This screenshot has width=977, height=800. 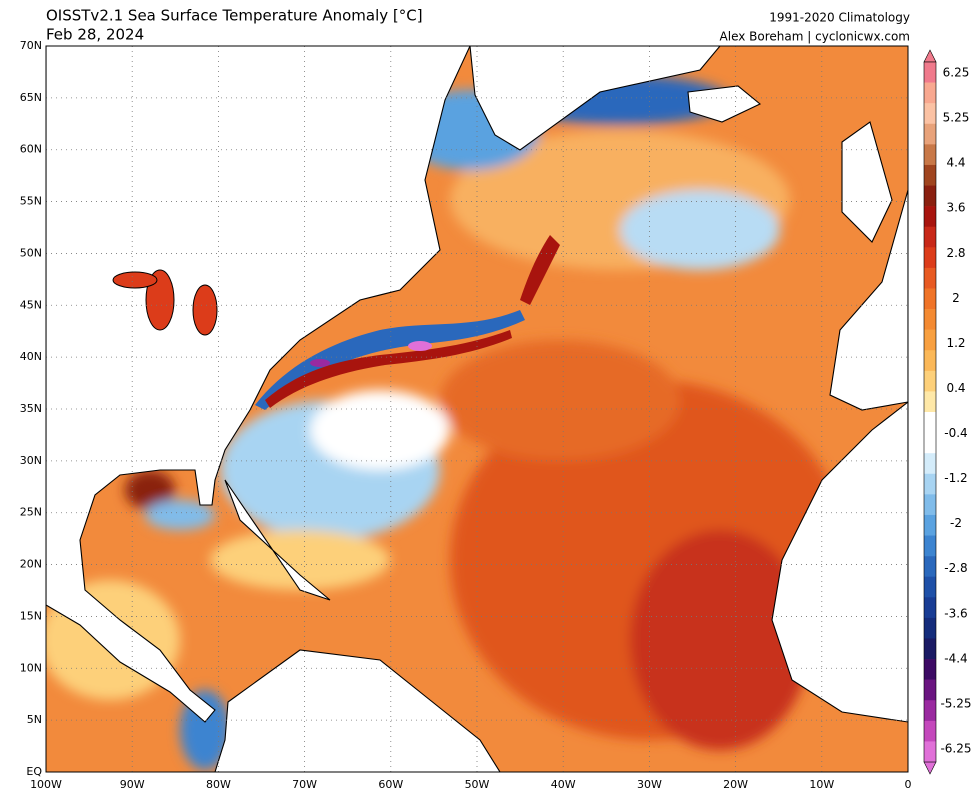 I want to click on lat-label: 25N, so click(x=31, y=512).